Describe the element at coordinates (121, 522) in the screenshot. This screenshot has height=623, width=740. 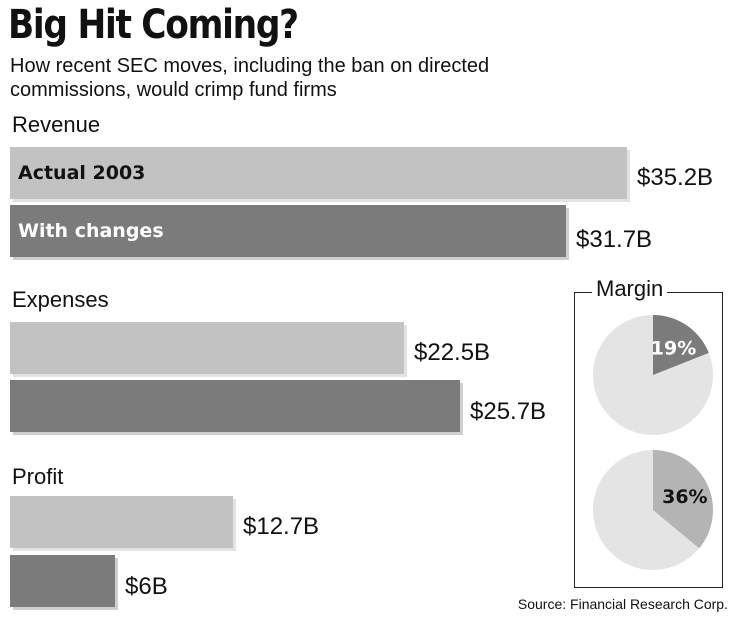
I see `bar-profit-actual` at that location.